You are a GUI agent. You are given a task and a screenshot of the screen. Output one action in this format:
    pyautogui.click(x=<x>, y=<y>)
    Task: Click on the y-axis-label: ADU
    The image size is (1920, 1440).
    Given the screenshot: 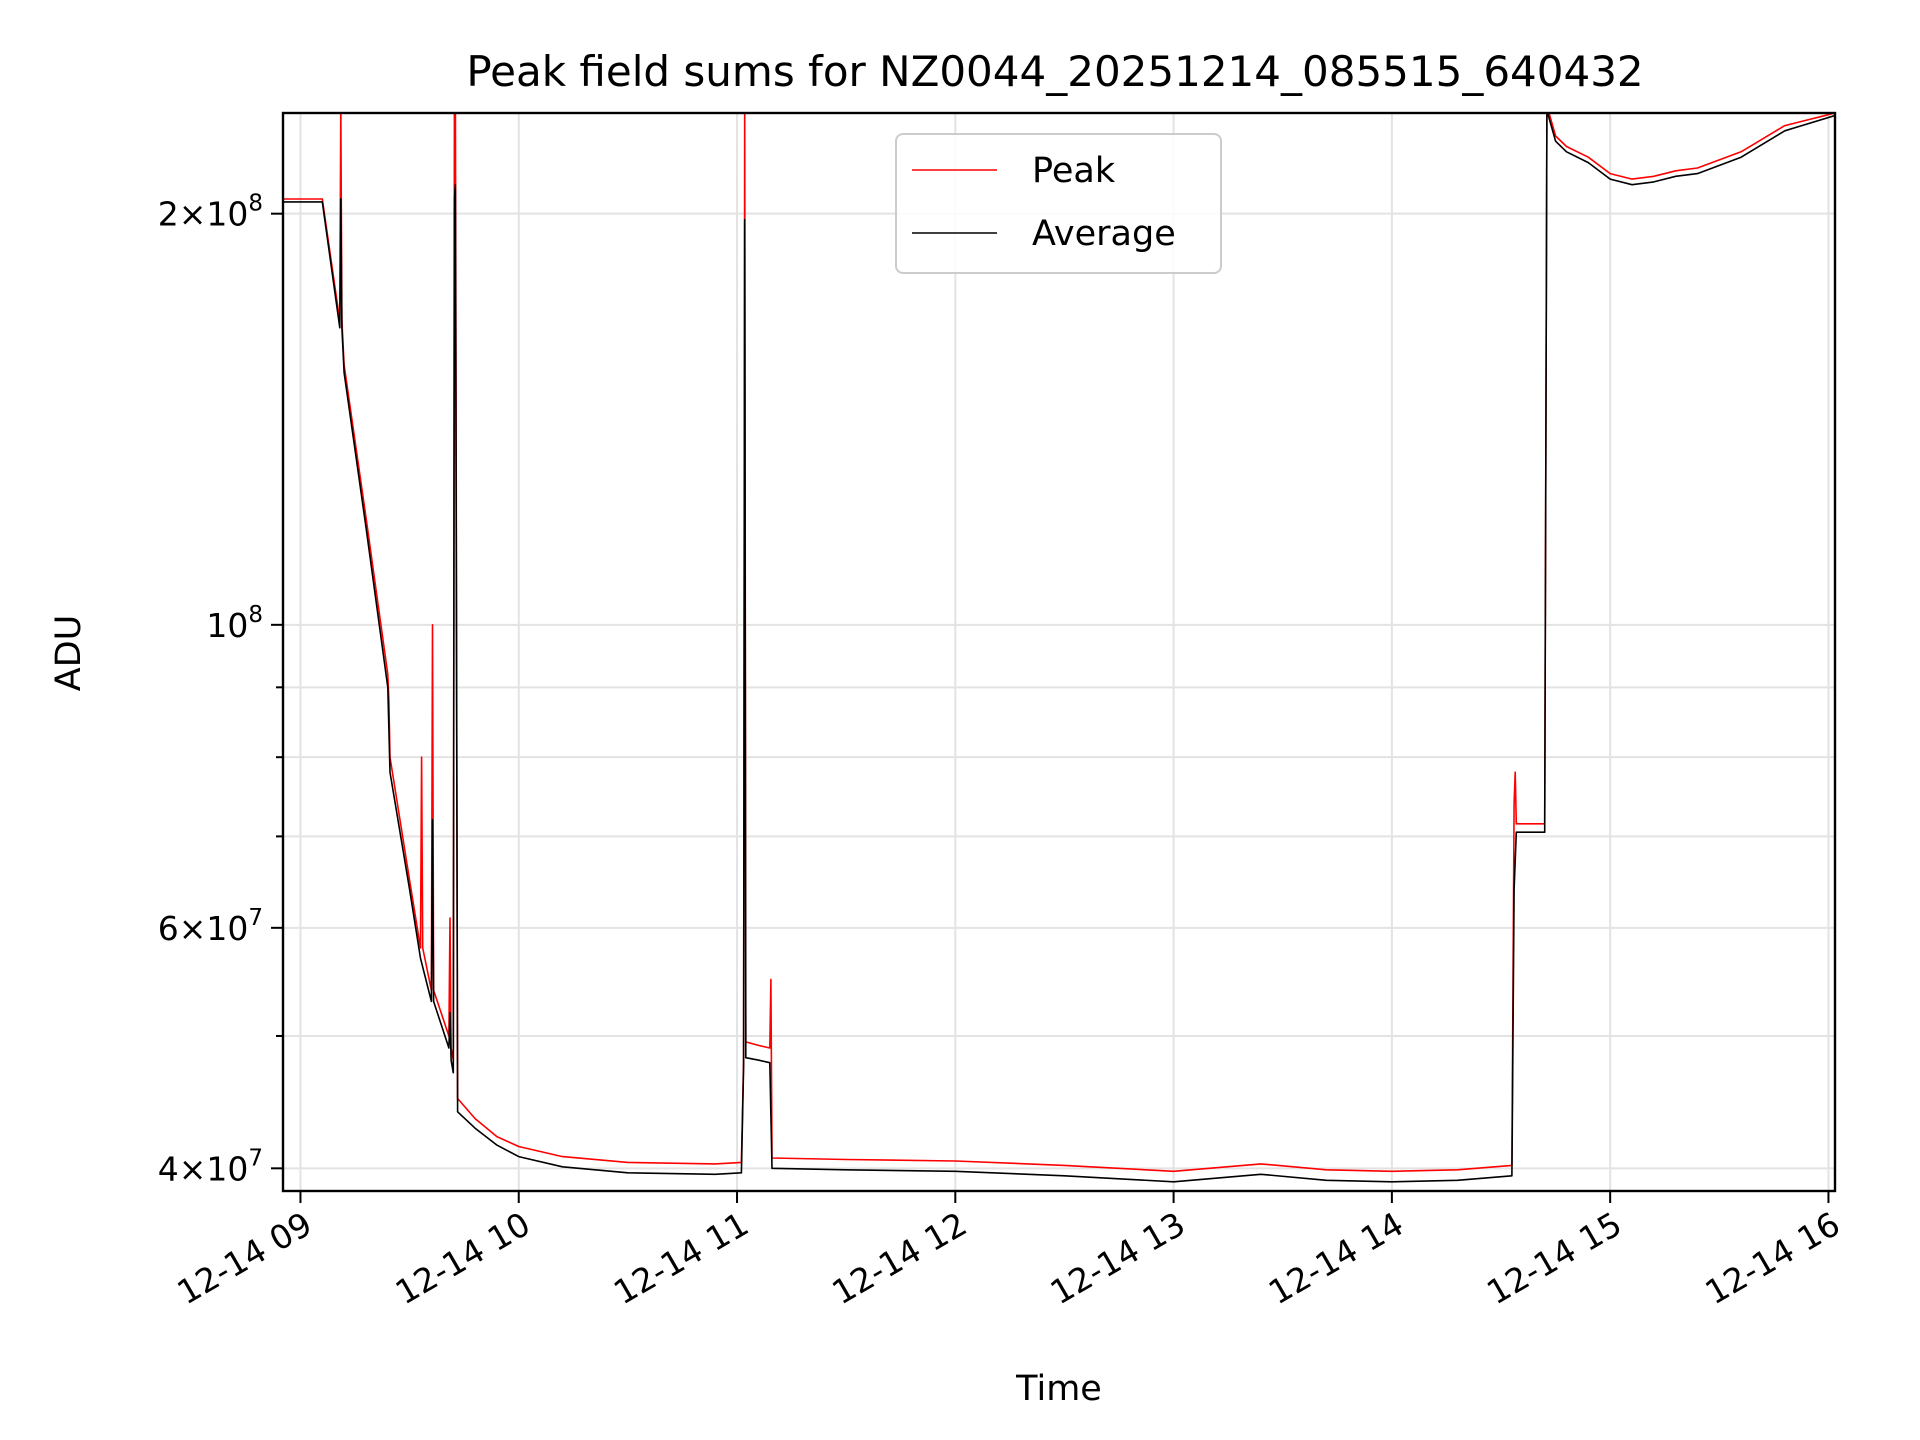 What is the action you would take?
    pyautogui.click(x=69, y=653)
    